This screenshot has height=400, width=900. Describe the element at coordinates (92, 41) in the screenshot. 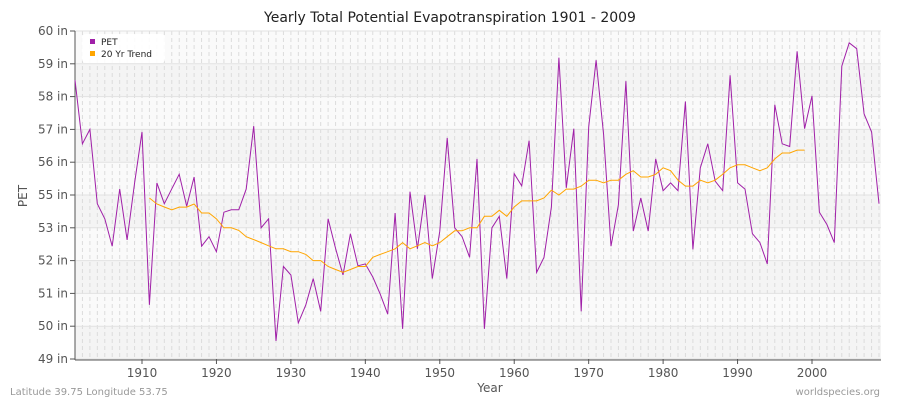

I see `legend-swatch-pet` at that location.